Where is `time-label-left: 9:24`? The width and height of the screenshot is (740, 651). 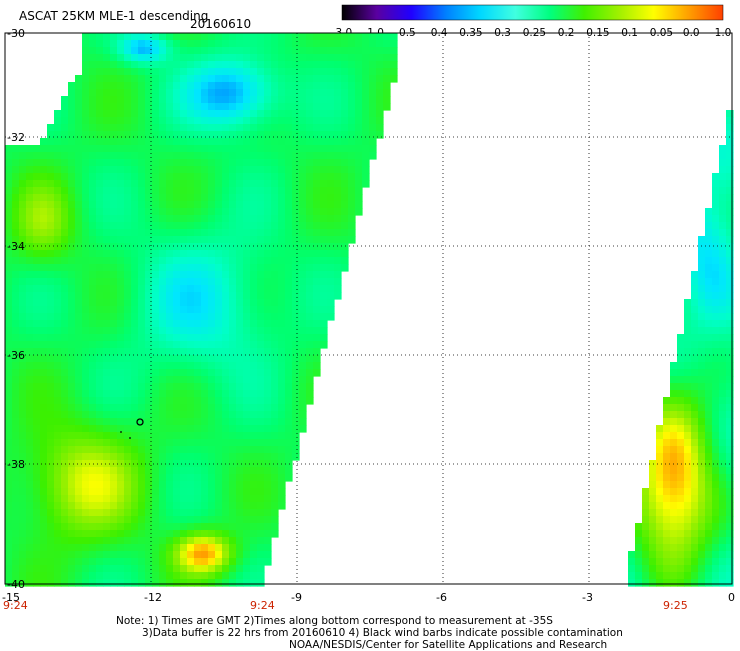 time-label-left: 9:24 is located at coordinates (15, 605).